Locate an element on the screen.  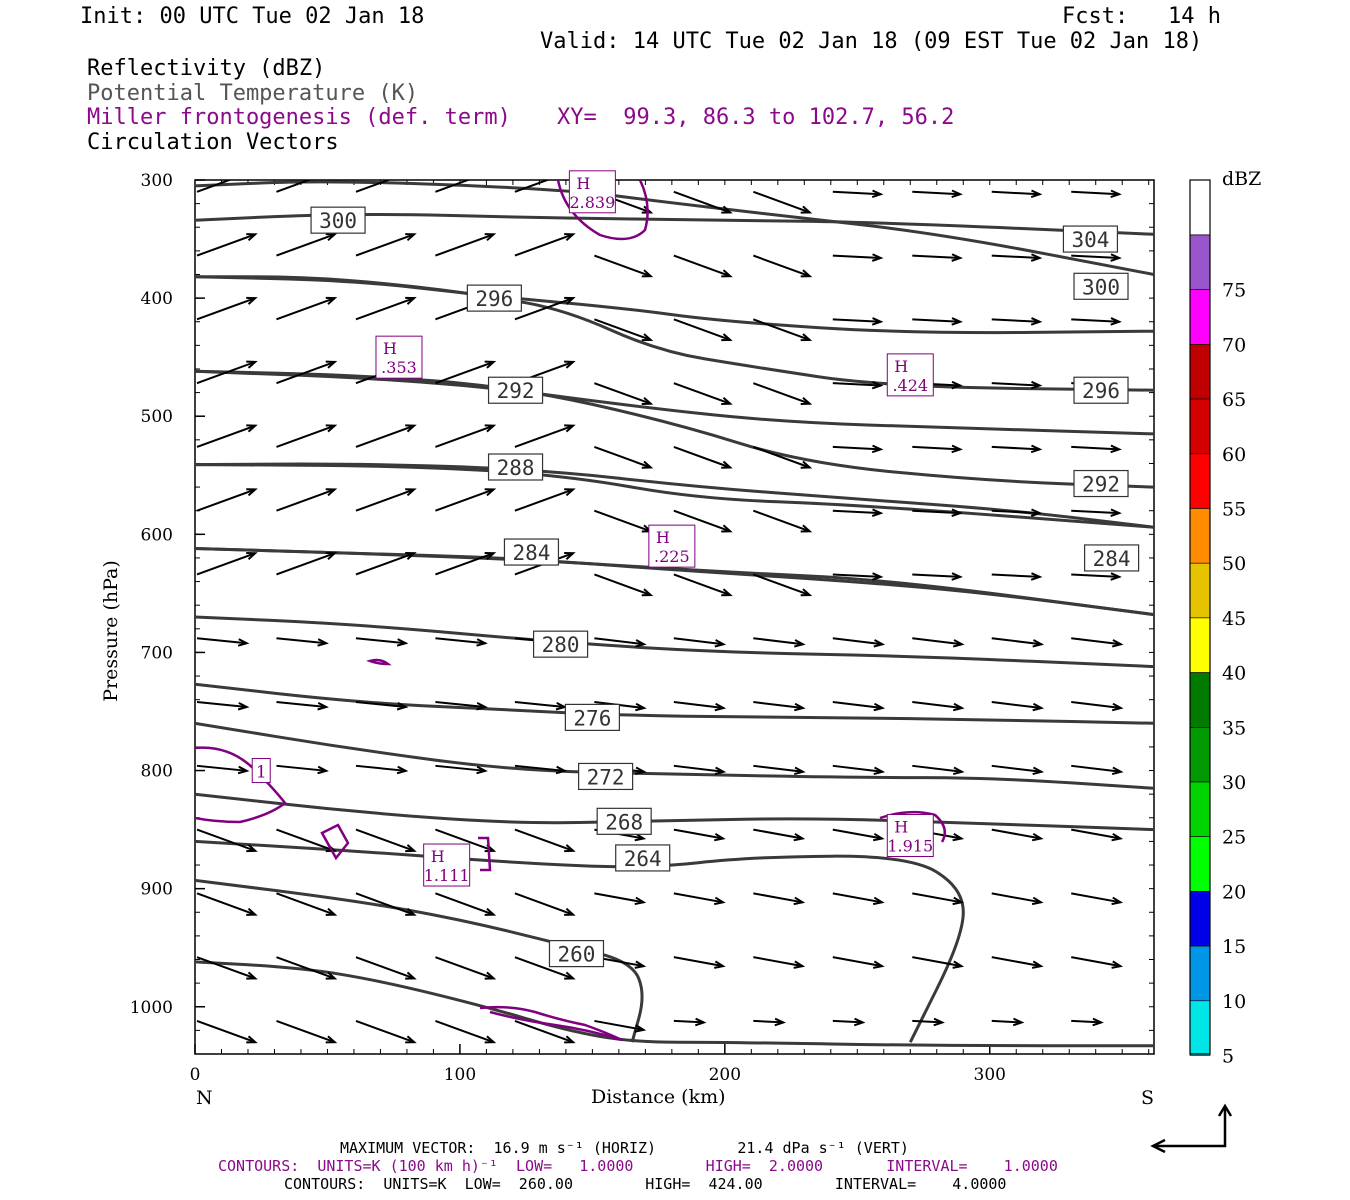
field-reflectivity: Reflectivity (dBZ) is located at coordinates (206, 68).